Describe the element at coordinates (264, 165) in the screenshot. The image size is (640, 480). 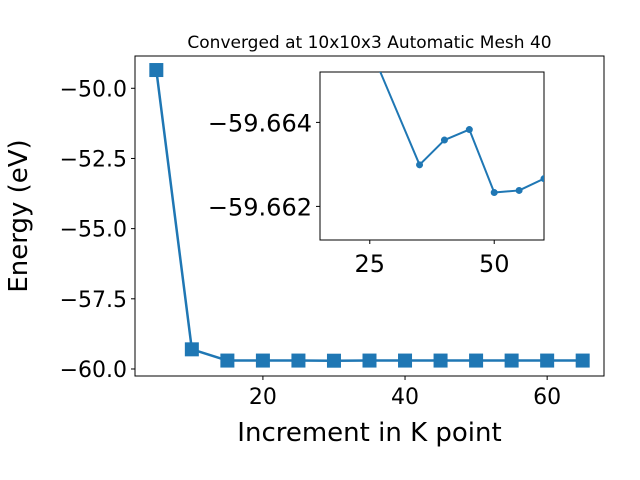
I see `inset-y-ticks: −59.664 −59.662` at that location.